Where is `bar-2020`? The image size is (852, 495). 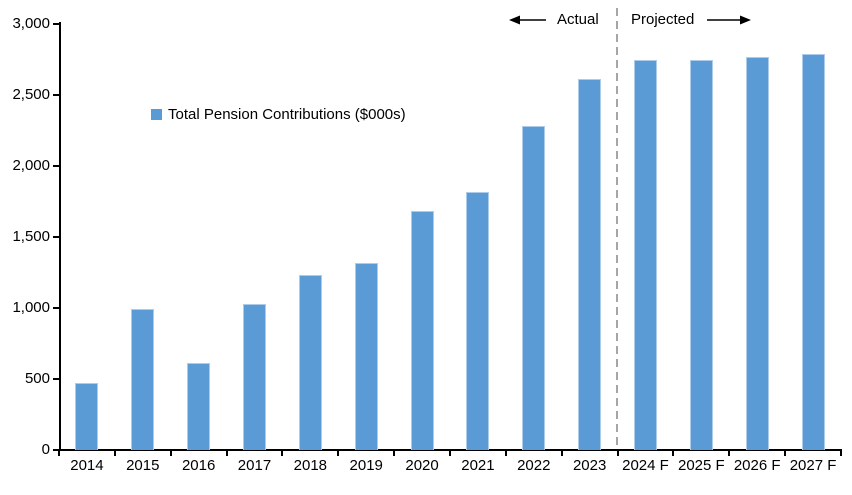 bar-2020 is located at coordinates (422, 330).